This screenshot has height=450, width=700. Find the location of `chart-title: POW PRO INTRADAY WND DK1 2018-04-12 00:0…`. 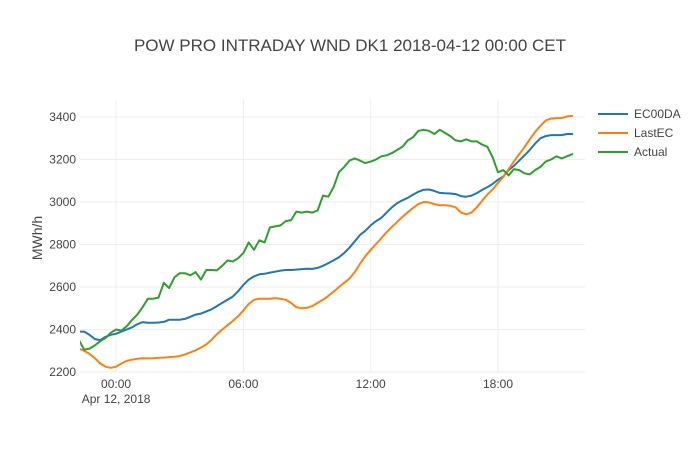

chart-title: POW PRO INTRADAY WND DK1 2018-04-12 00:0… is located at coordinates (350, 45).